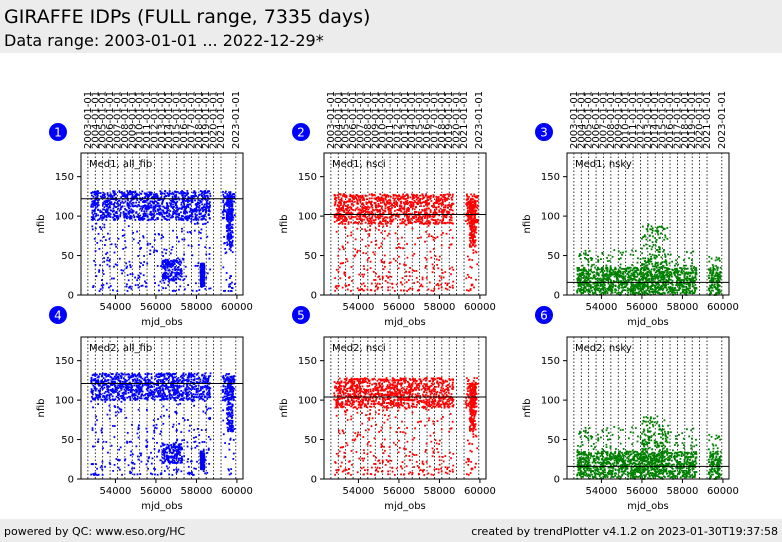 This screenshot has width=782, height=542. What do you see at coordinates (700, 120) in the screenshot?
I see `year-tick-label: 2020-01-01` at bounding box center [700, 120].